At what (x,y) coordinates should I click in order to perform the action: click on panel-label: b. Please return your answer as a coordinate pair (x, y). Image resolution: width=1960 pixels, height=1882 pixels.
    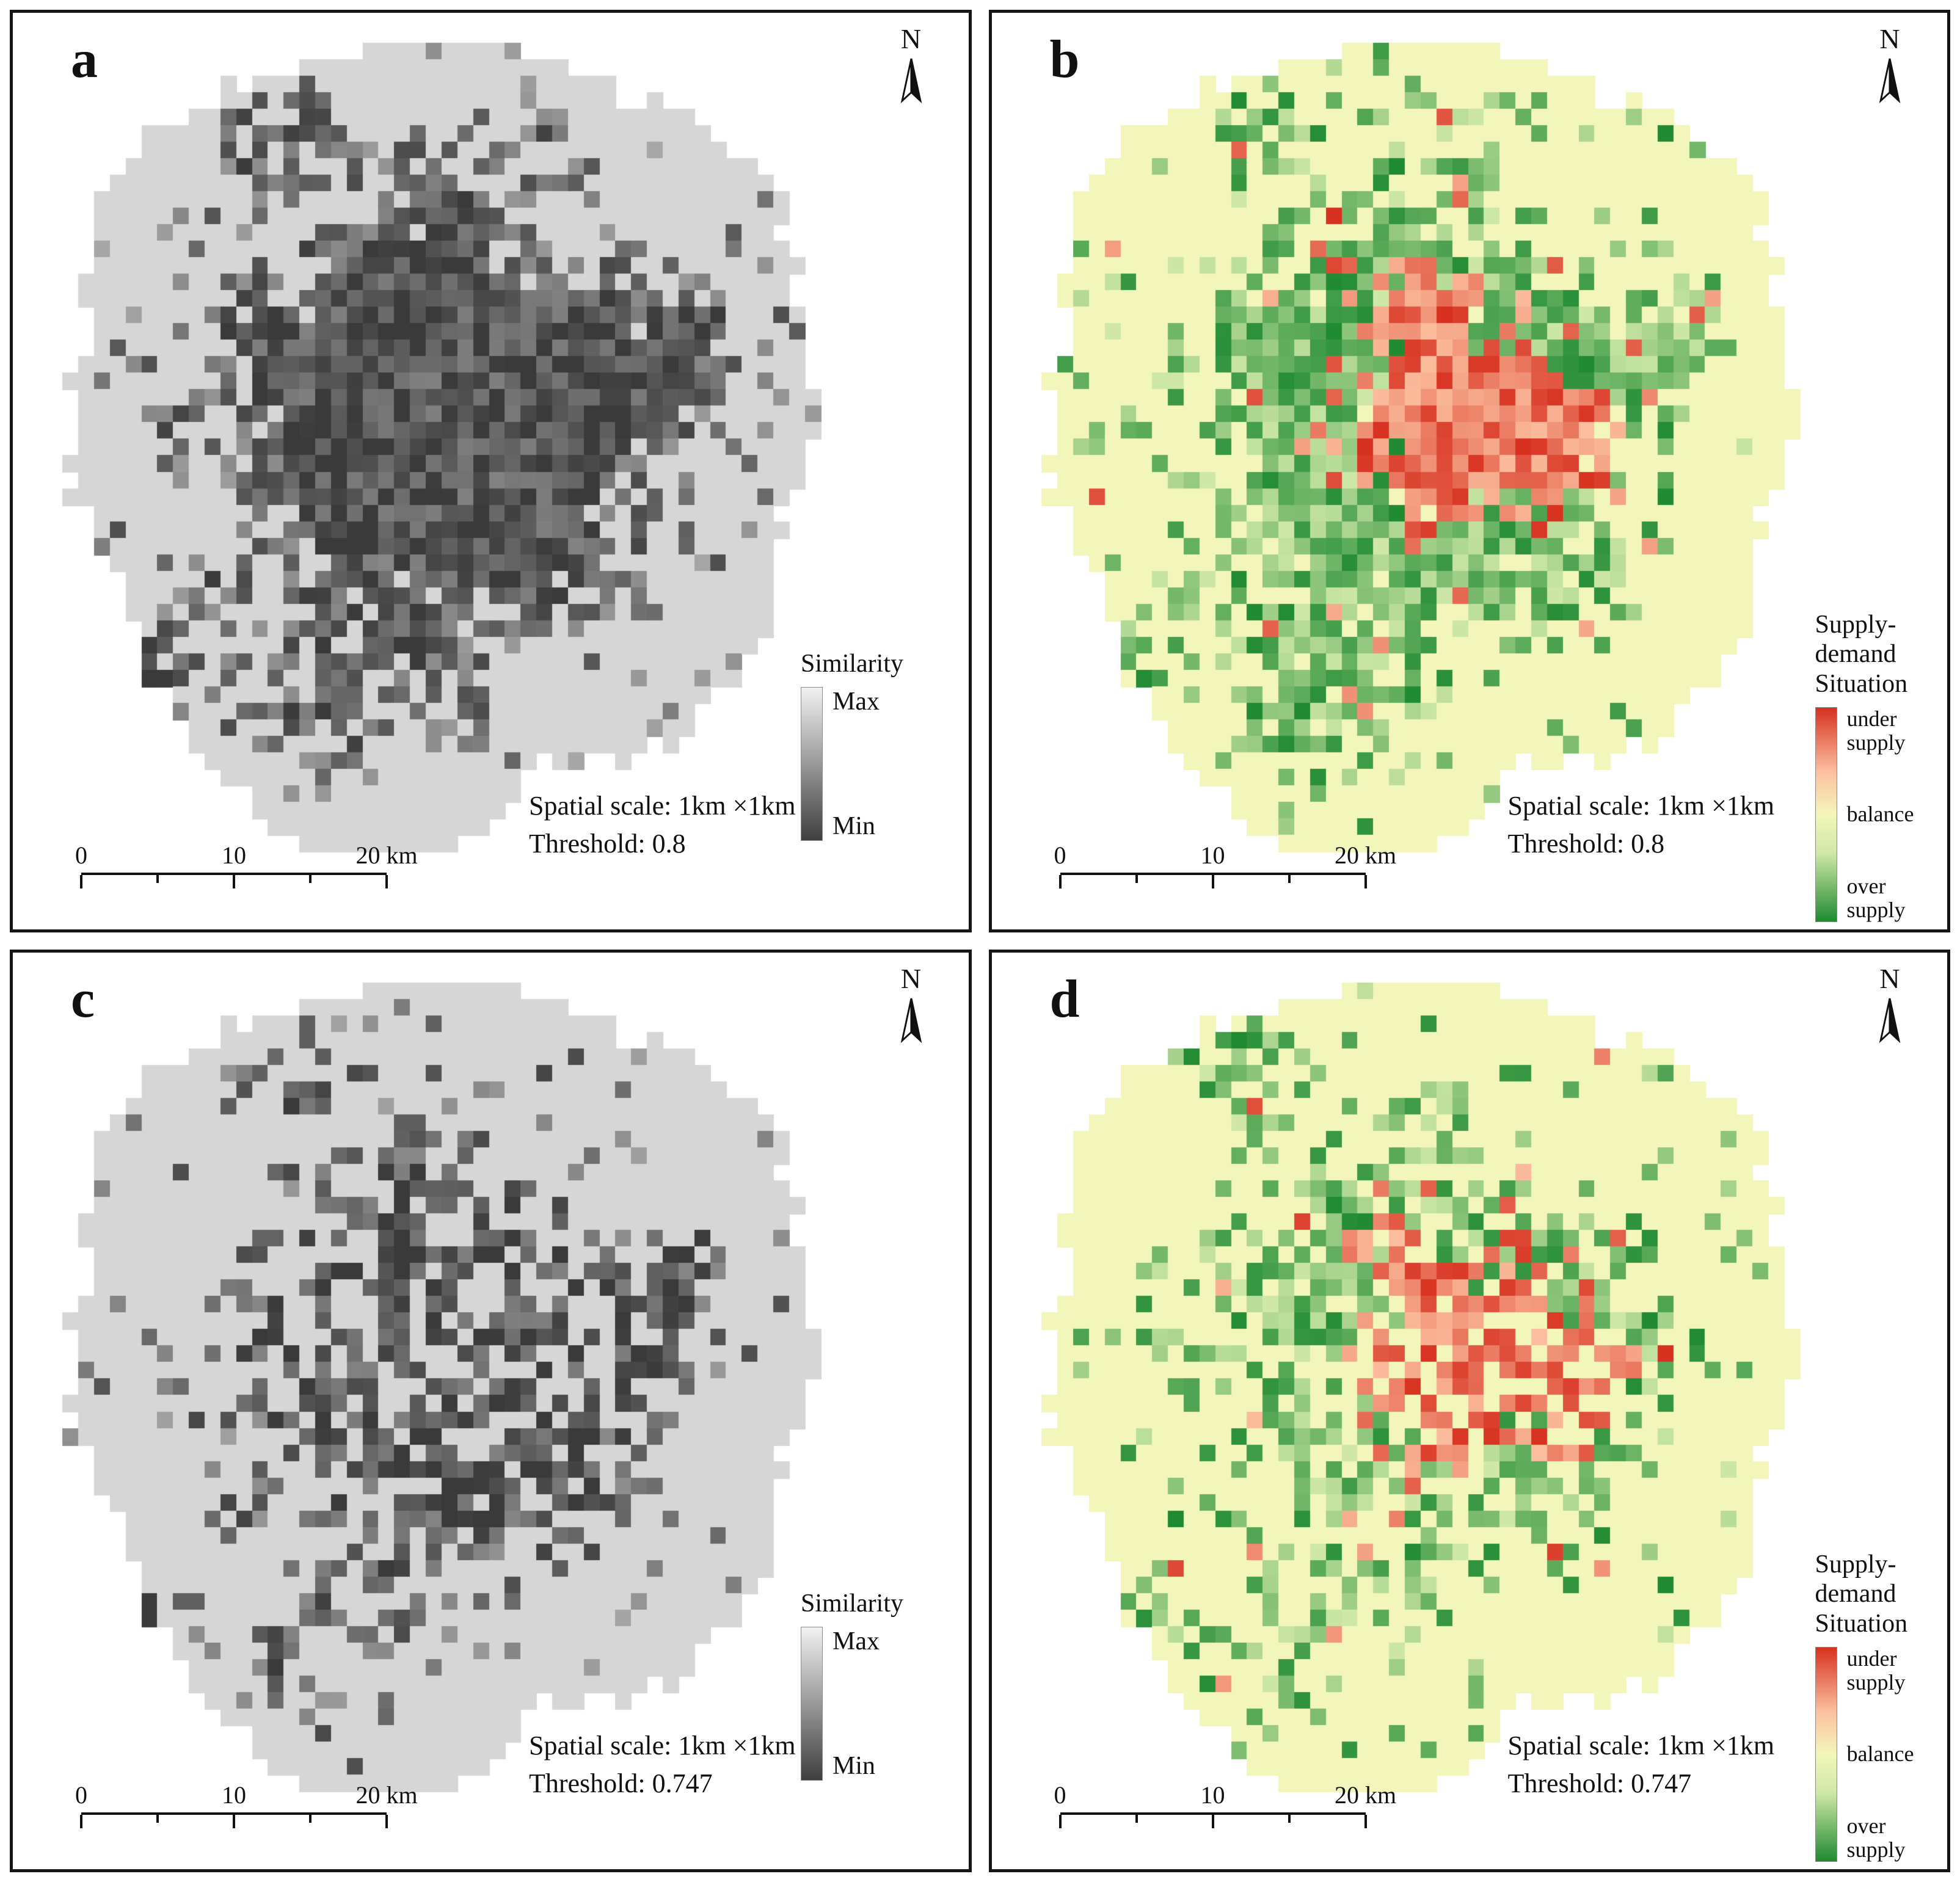
    Looking at the image, I should click on (1064, 60).